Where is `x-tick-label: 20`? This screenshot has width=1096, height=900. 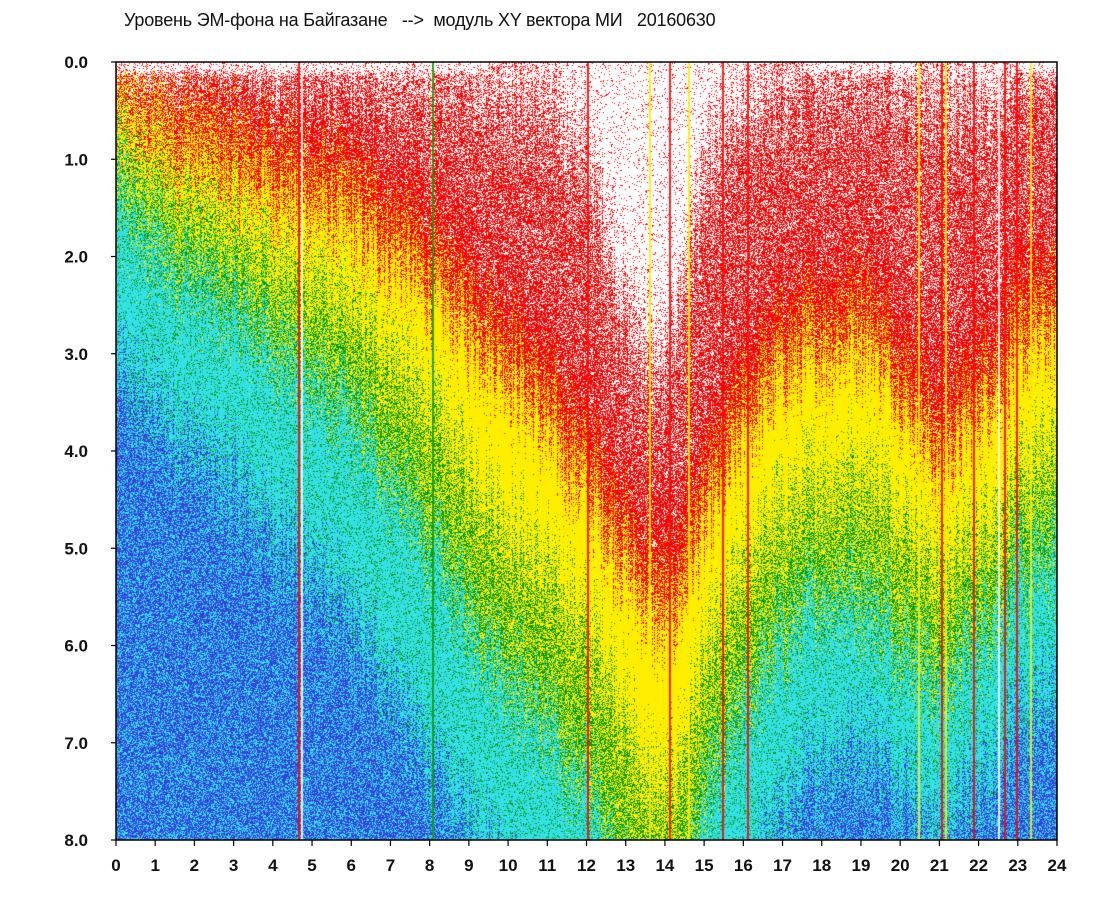 x-tick-label: 20 is located at coordinates (900, 865).